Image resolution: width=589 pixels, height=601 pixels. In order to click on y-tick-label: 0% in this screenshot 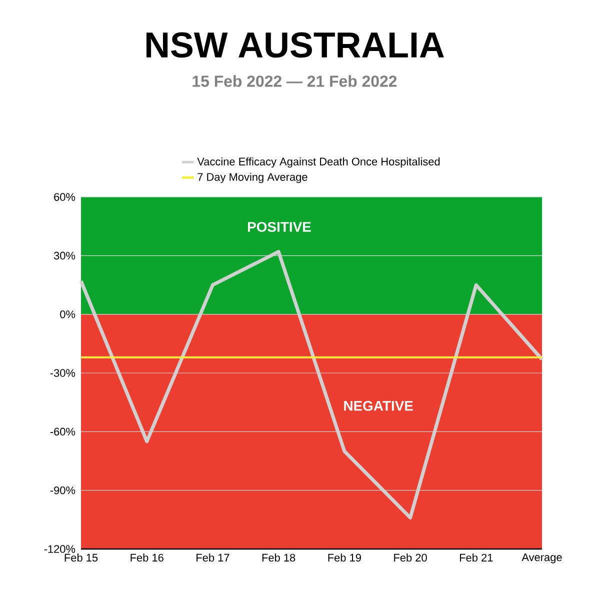, I will do `click(68, 314)`.